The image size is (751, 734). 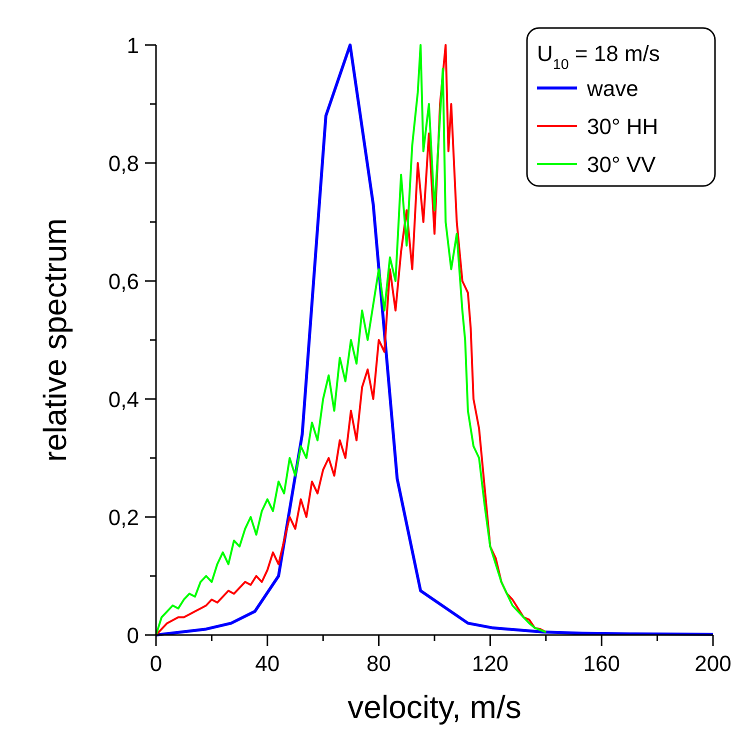 What do you see at coordinates (713, 663) in the screenshot?
I see `x-tick-label: 200` at bounding box center [713, 663].